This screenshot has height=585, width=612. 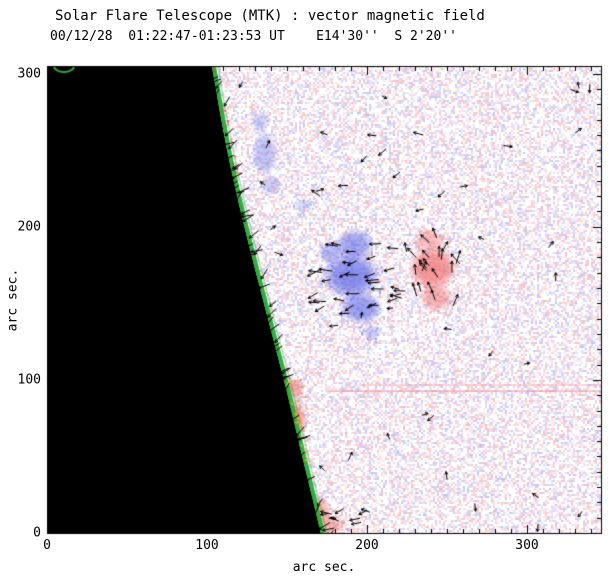 What do you see at coordinates (207, 545) in the screenshot?
I see `x-tick-label-100: 100` at bounding box center [207, 545].